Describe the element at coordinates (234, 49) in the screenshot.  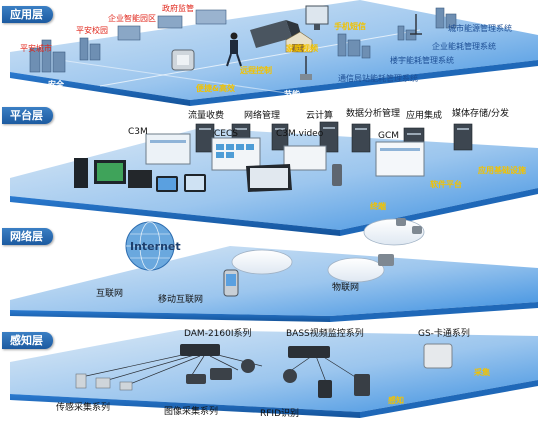
I see `person-icon` at that location.